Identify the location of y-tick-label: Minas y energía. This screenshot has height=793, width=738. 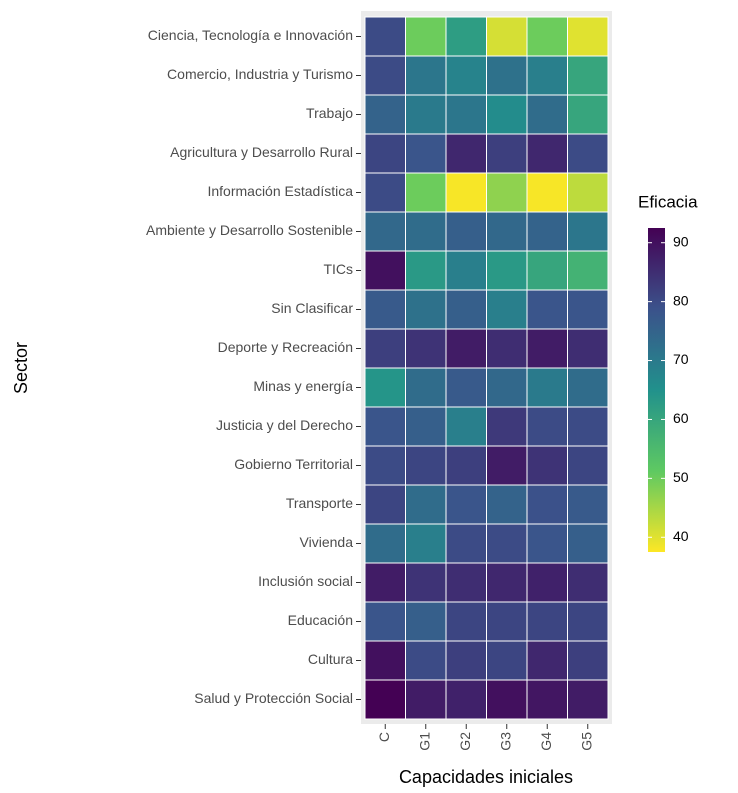
(303, 386).